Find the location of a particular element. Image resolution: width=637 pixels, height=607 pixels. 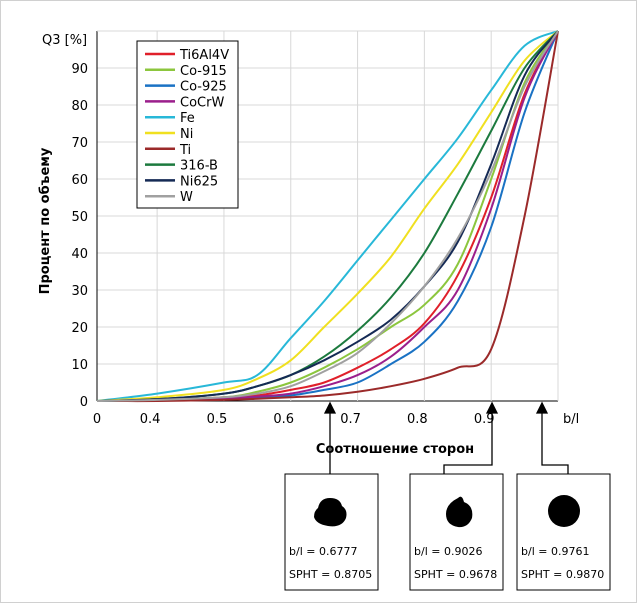

x-end-label: b/l is located at coordinates (571, 419).